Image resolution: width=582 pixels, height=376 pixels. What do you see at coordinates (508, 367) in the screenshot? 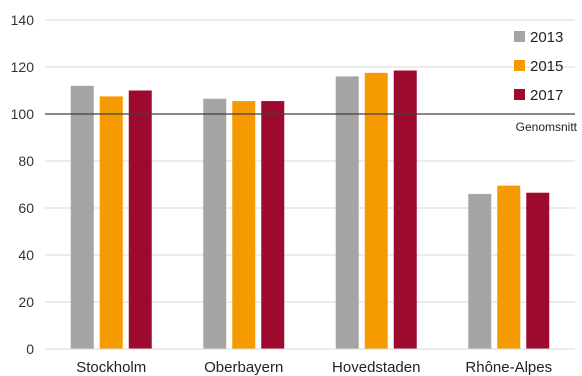
I see `x-category-label: Rhône-Alpes` at bounding box center [508, 367].